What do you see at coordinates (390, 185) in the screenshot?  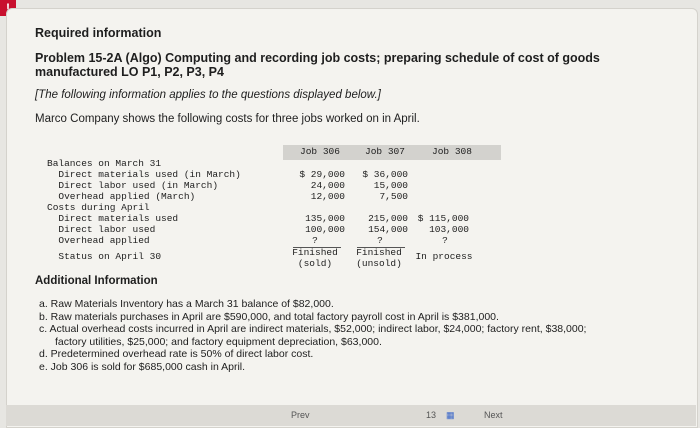 I see `table-cell: 15,000` at bounding box center [390, 185].